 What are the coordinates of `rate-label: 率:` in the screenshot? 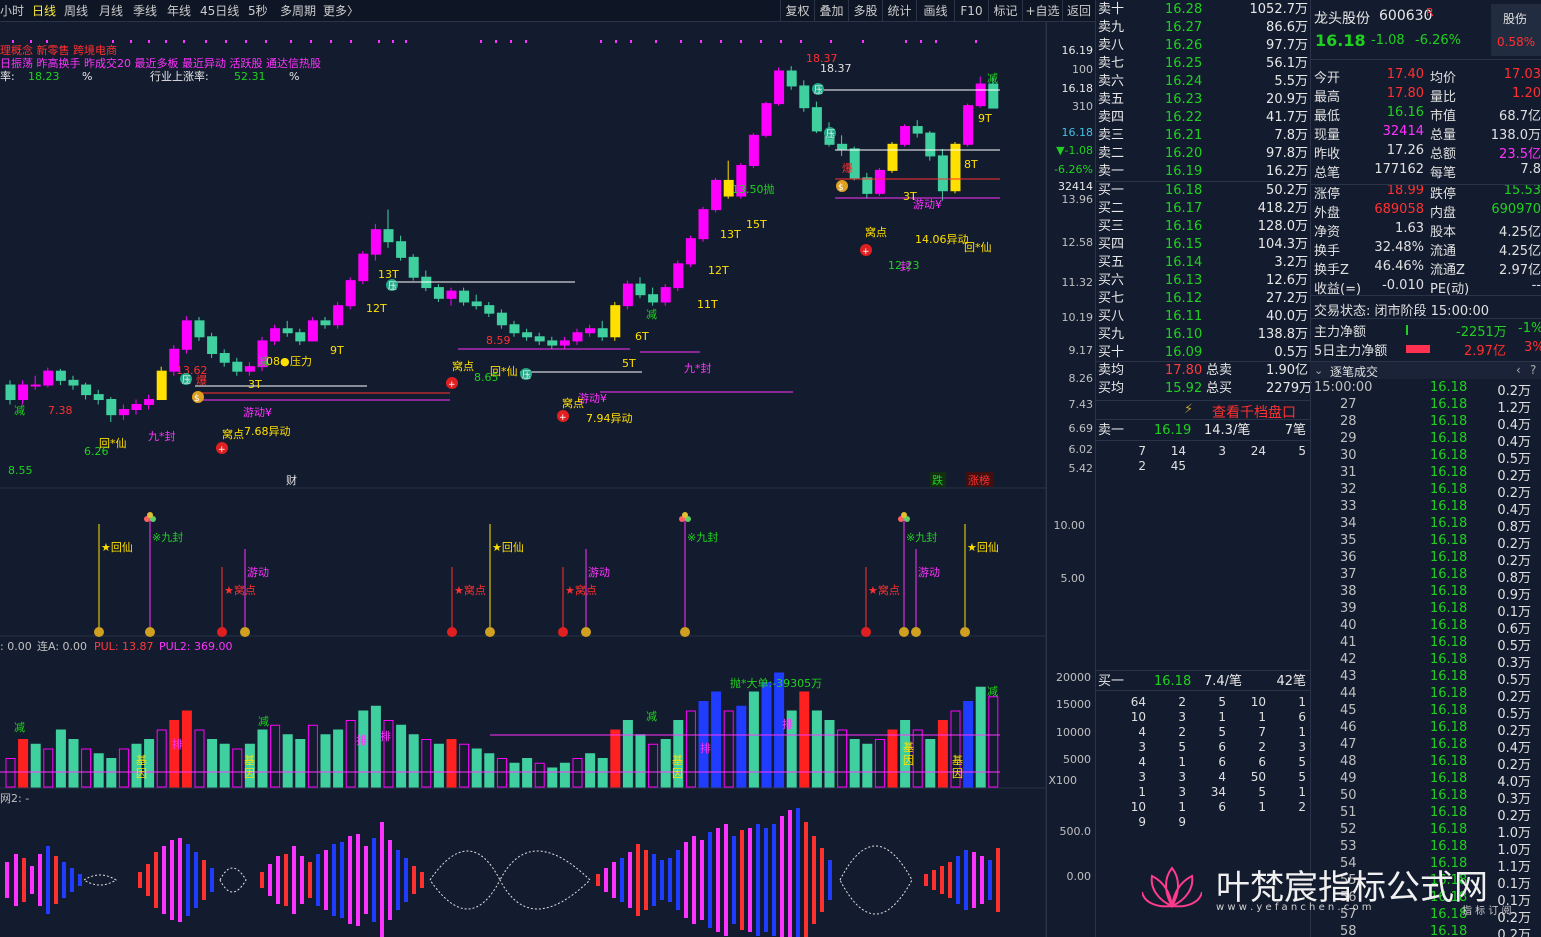 It's located at (7, 76).